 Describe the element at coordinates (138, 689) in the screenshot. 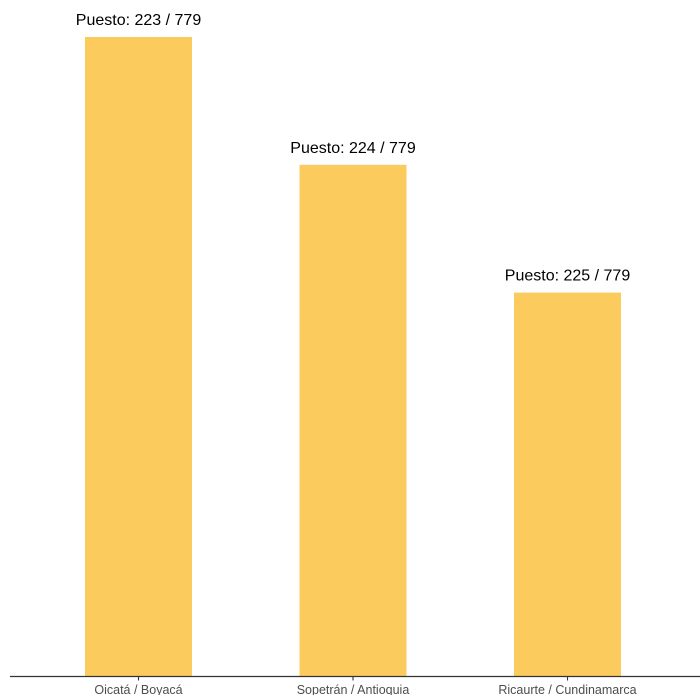

I see `x-tick-label-1: Oicatá / Boyacá` at that location.